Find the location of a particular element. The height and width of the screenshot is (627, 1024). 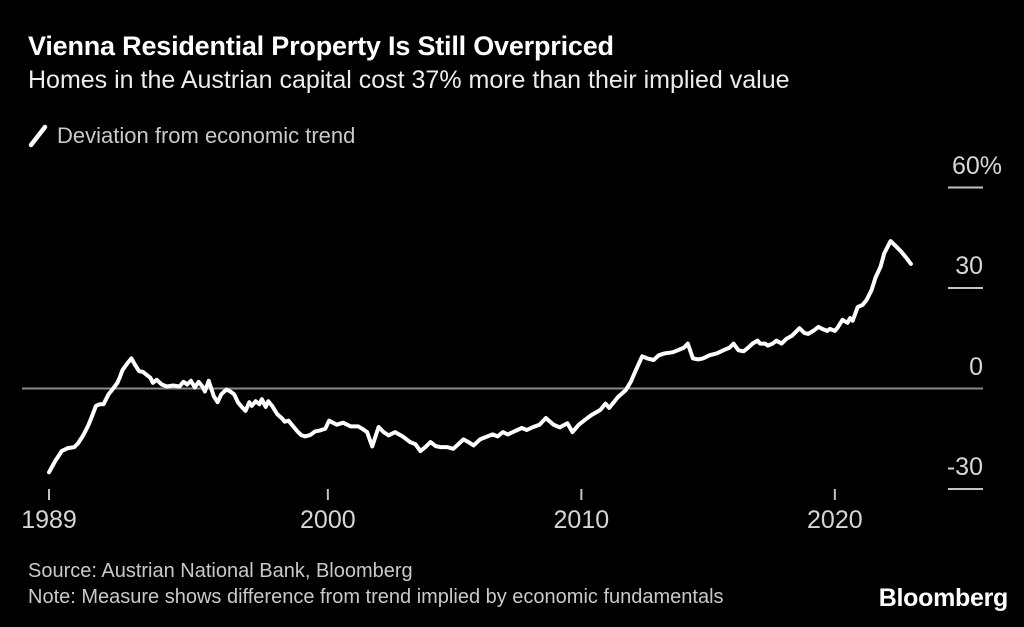

line-stroke-icon is located at coordinates (38, 136).